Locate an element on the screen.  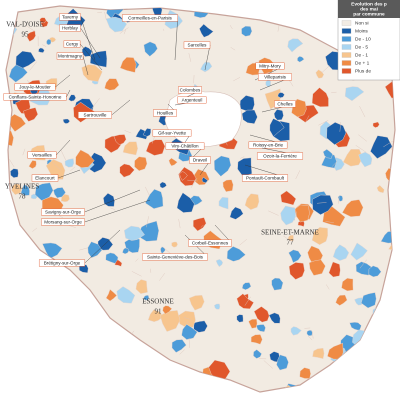
commune-label: Argenteuil is located at coordinates (192, 99).